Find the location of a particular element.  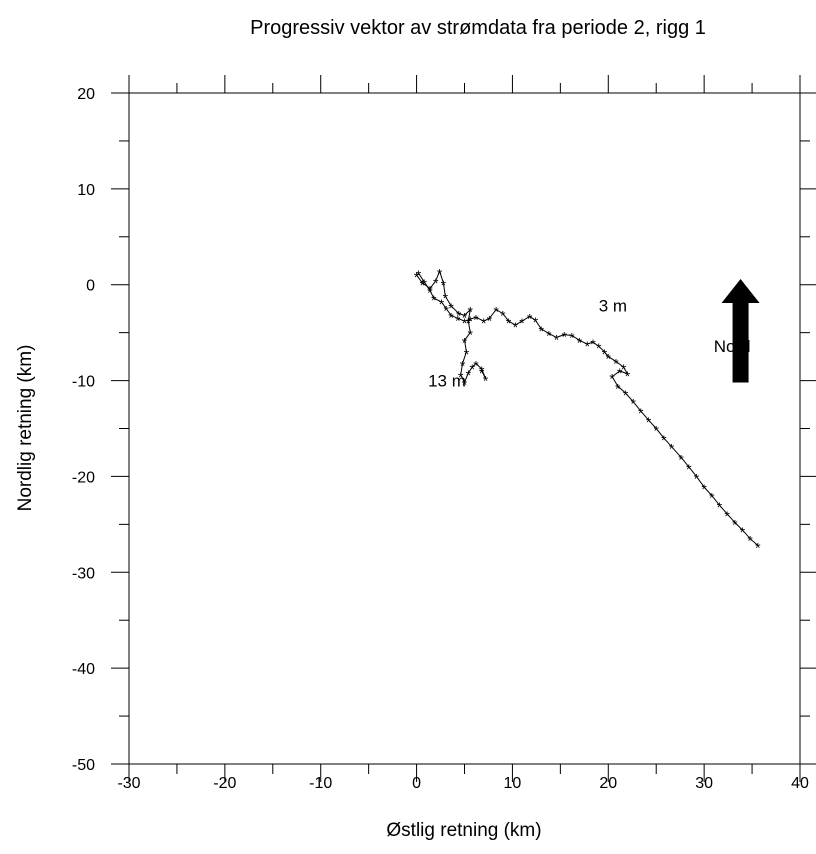

north-arrow-shape is located at coordinates (740, 330).